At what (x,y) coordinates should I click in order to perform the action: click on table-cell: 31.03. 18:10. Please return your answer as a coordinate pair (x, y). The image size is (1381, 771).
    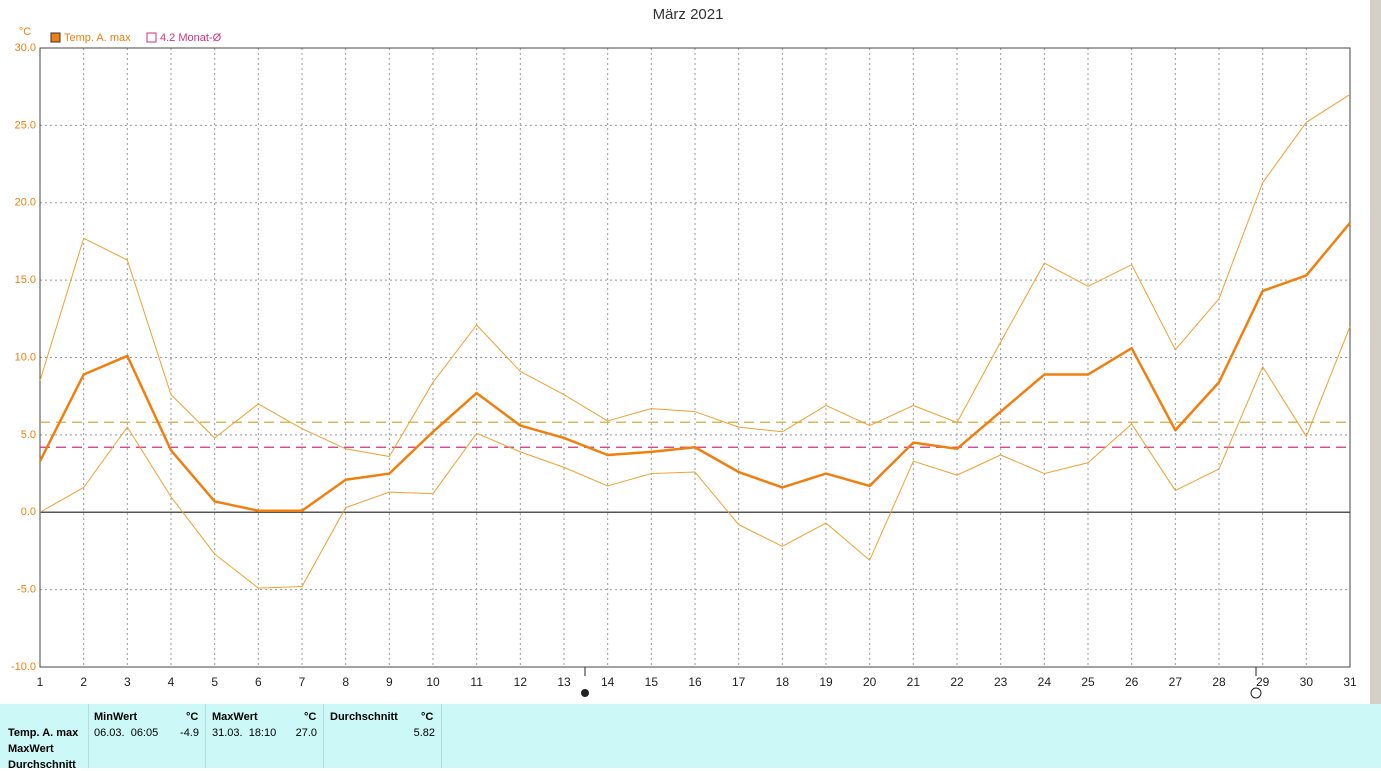
    Looking at the image, I should click on (244, 733).